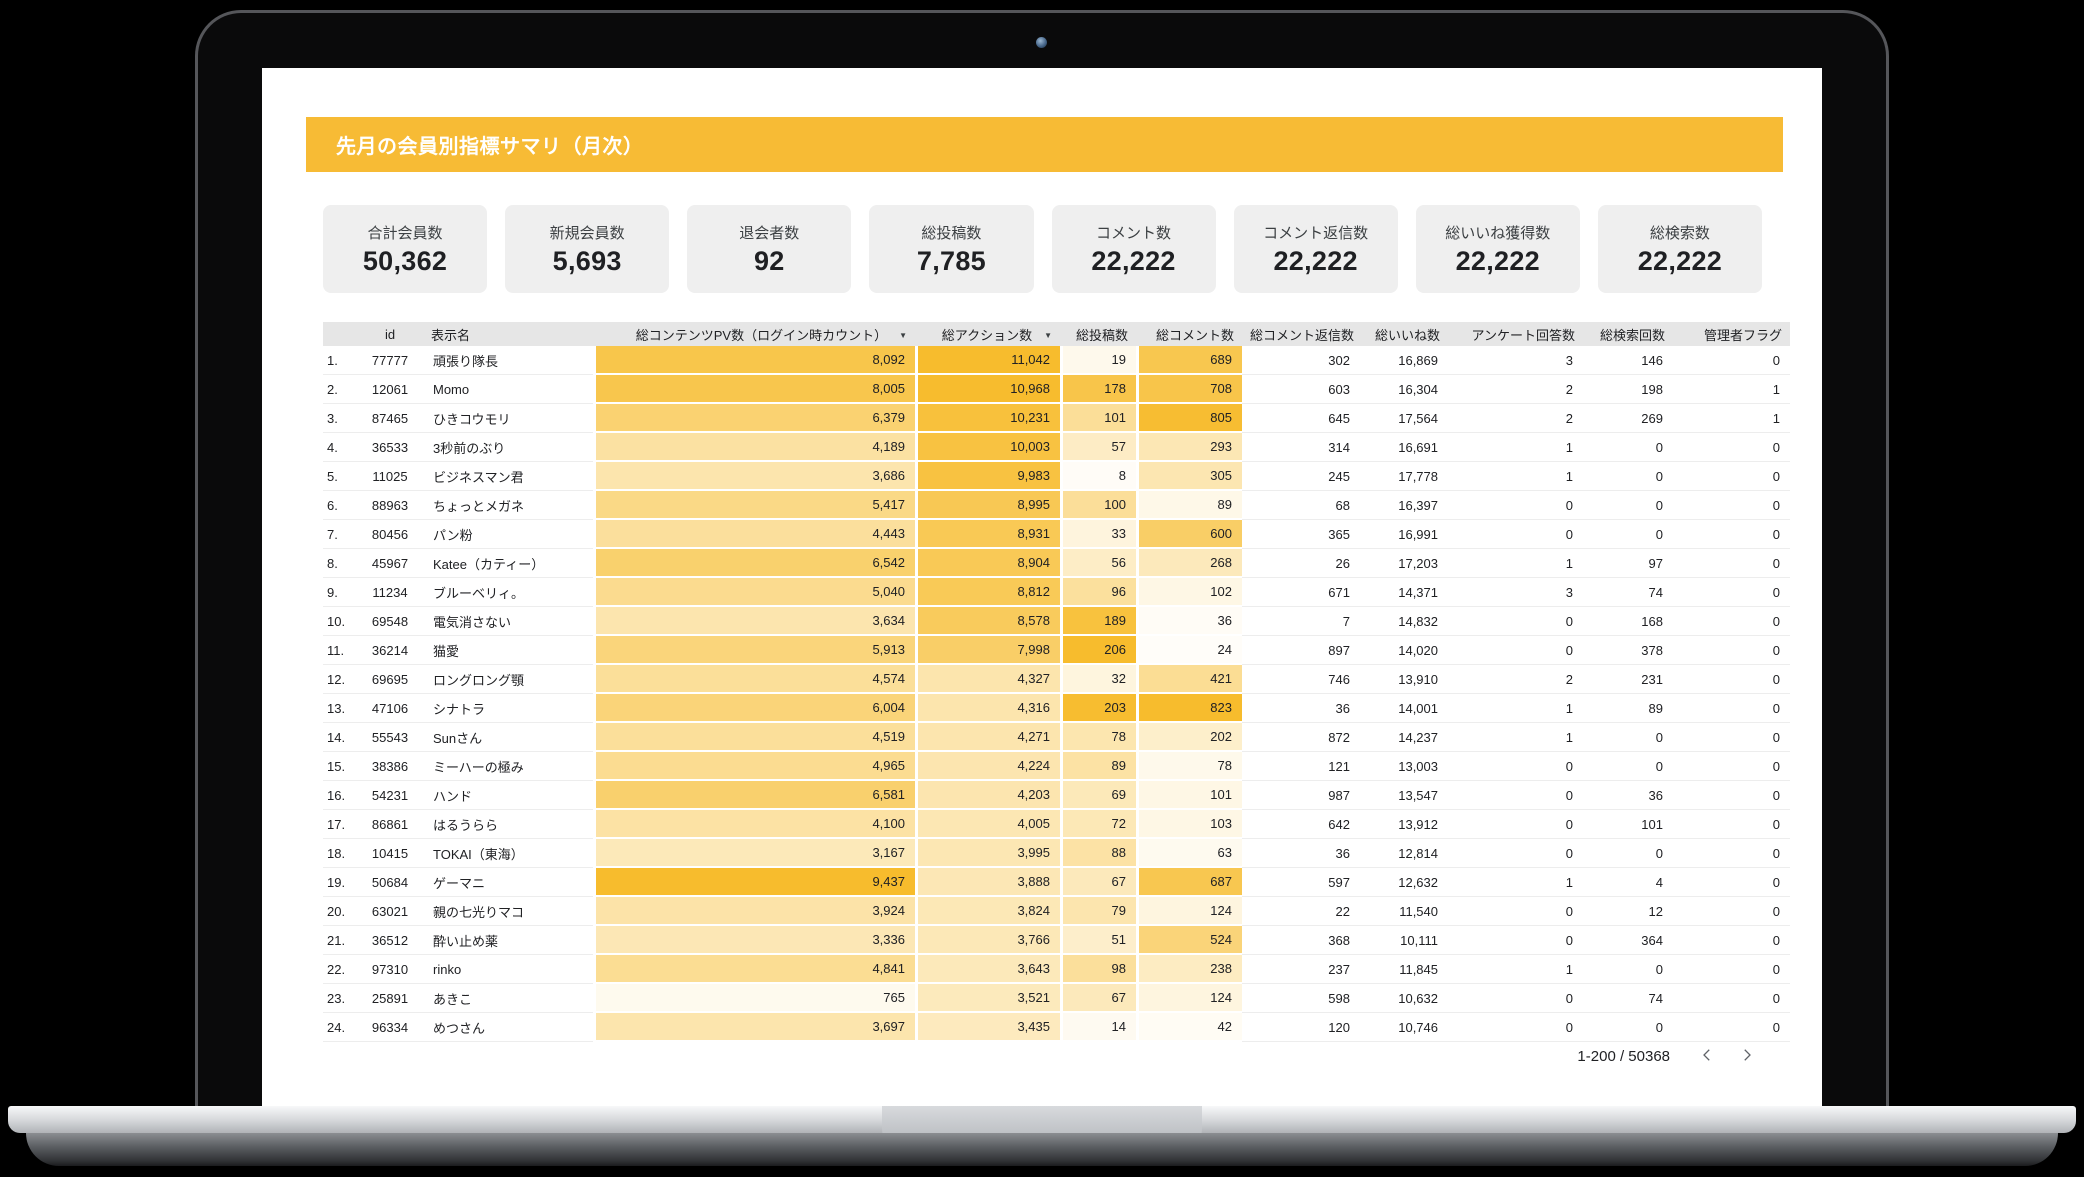 This screenshot has width=2084, height=1177. I want to click on cell-name: ミーハーの極み, so click(508, 766).